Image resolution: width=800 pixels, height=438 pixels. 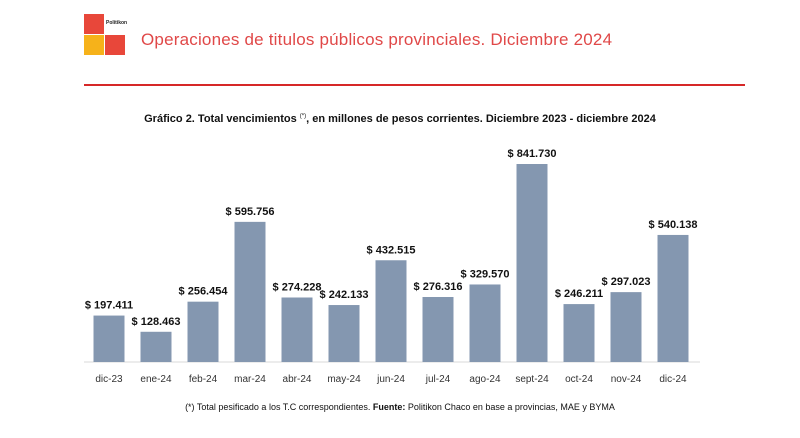 What do you see at coordinates (532, 379) in the screenshot?
I see `x-tick-label-sept-24: sept-24` at bounding box center [532, 379].